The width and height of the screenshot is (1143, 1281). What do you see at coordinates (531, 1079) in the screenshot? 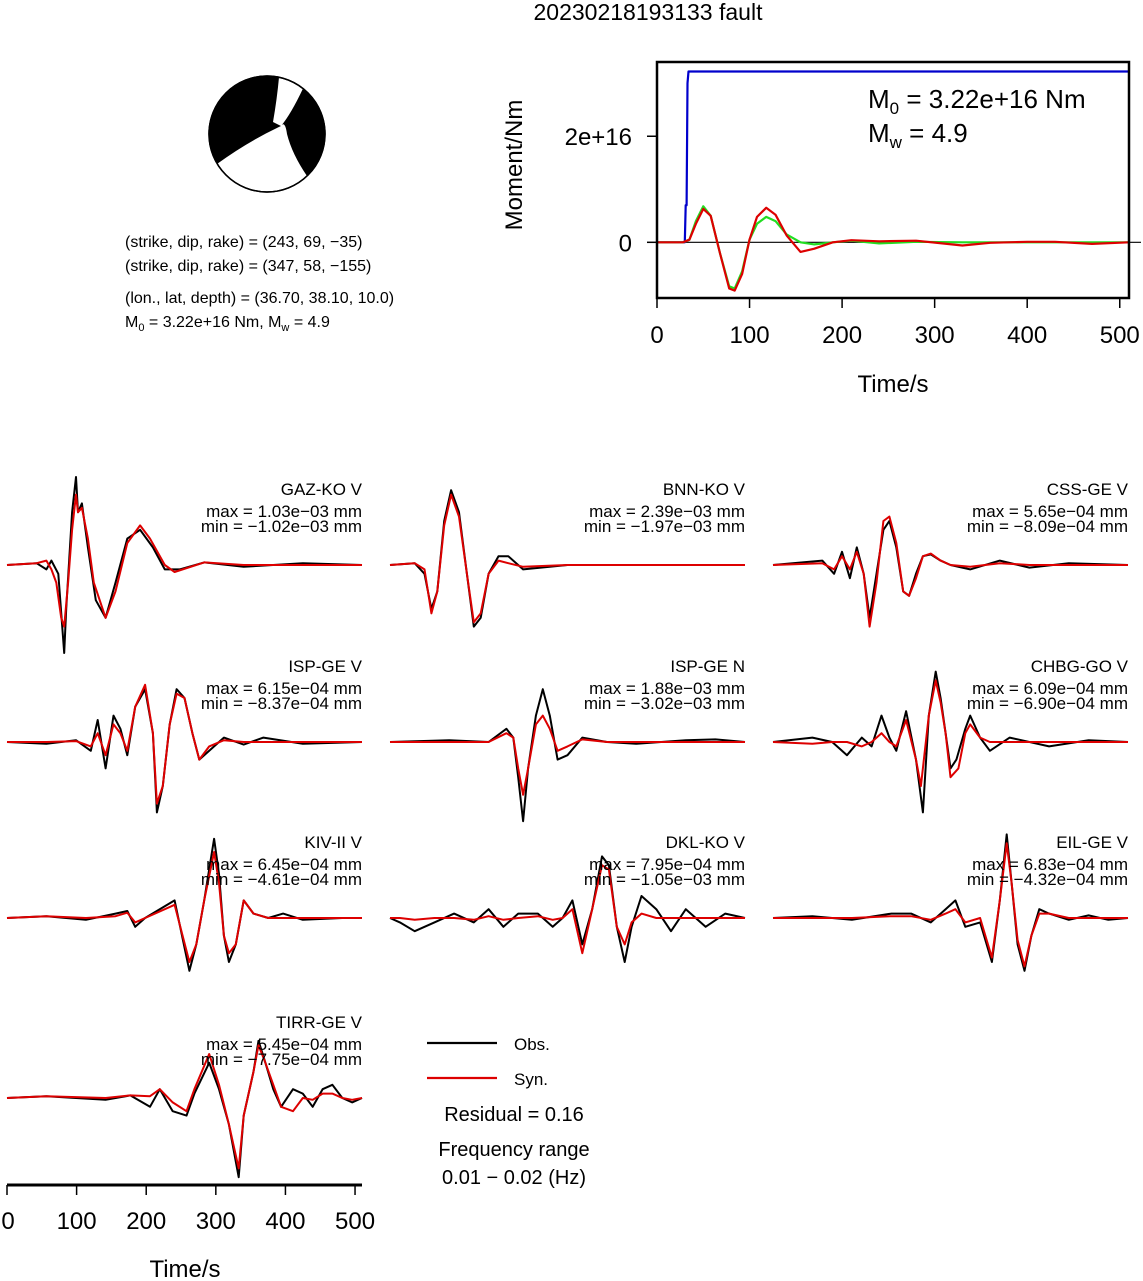
I see `legend-syn-label: Syn.` at bounding box center [531, 1079].